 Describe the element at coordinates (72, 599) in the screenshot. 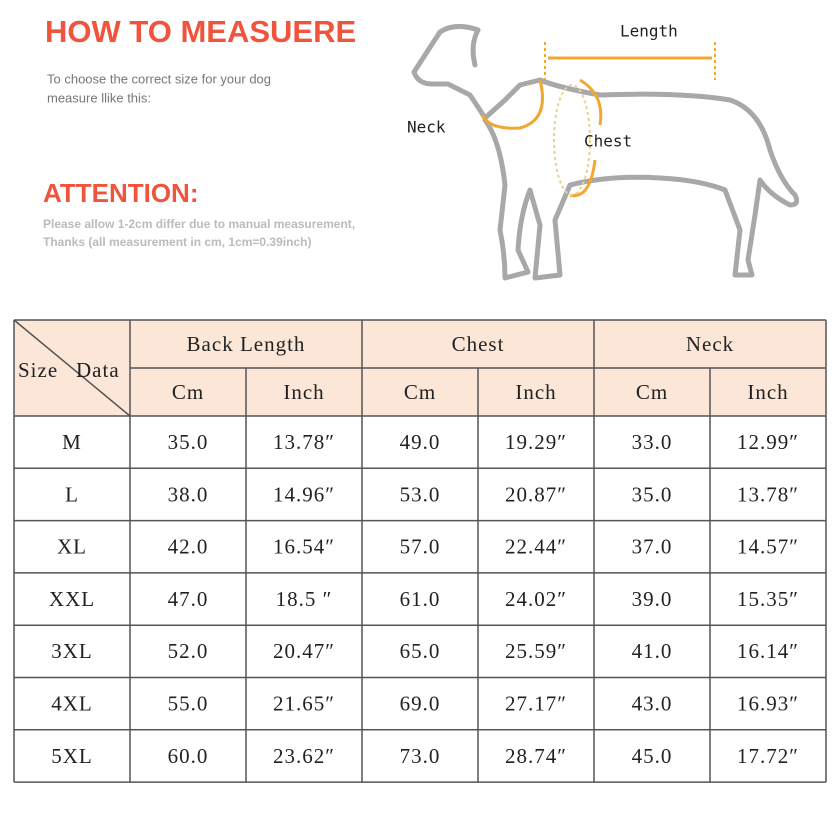

I see `size-cell: XXL` at that location.